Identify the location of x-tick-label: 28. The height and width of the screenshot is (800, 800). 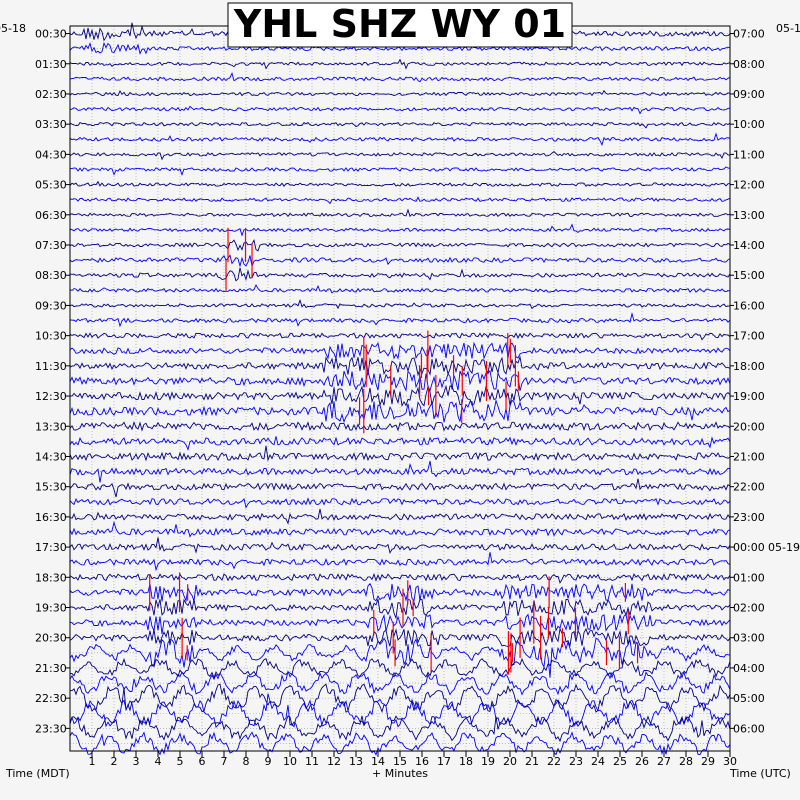
(686, 761).